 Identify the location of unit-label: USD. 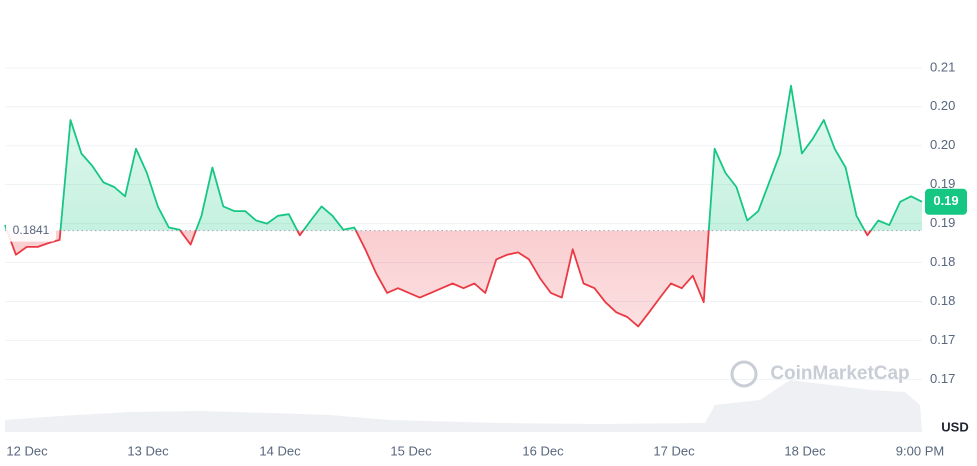
(954, 426).